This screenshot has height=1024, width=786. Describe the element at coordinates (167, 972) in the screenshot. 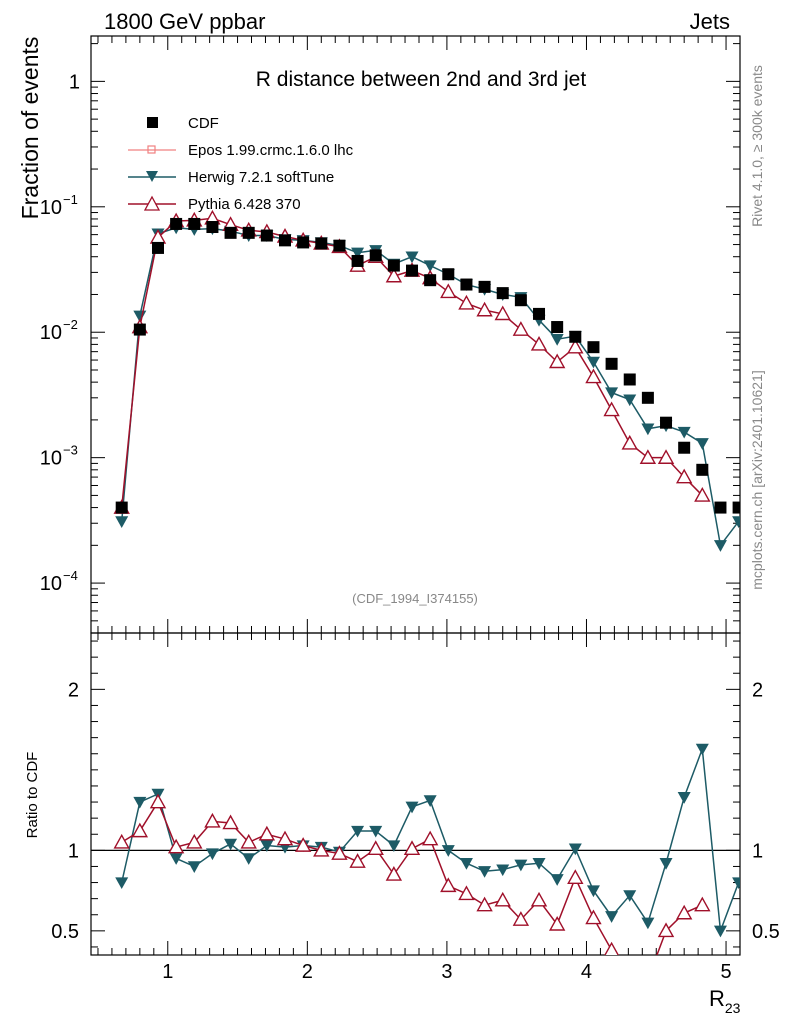

I see `x-tick-label: 1` at that location.